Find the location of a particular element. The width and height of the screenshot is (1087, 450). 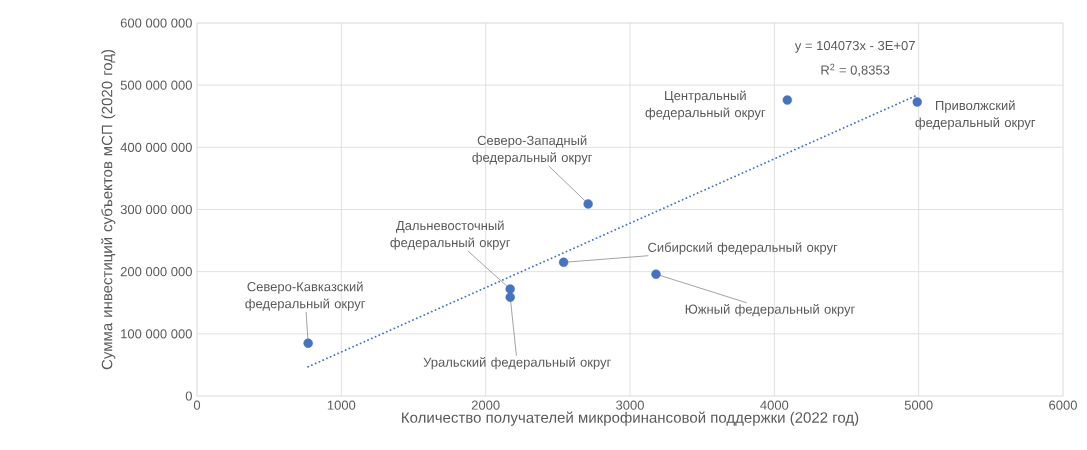

x-tick-label: 6000 is located at coordinates (1063, 405).